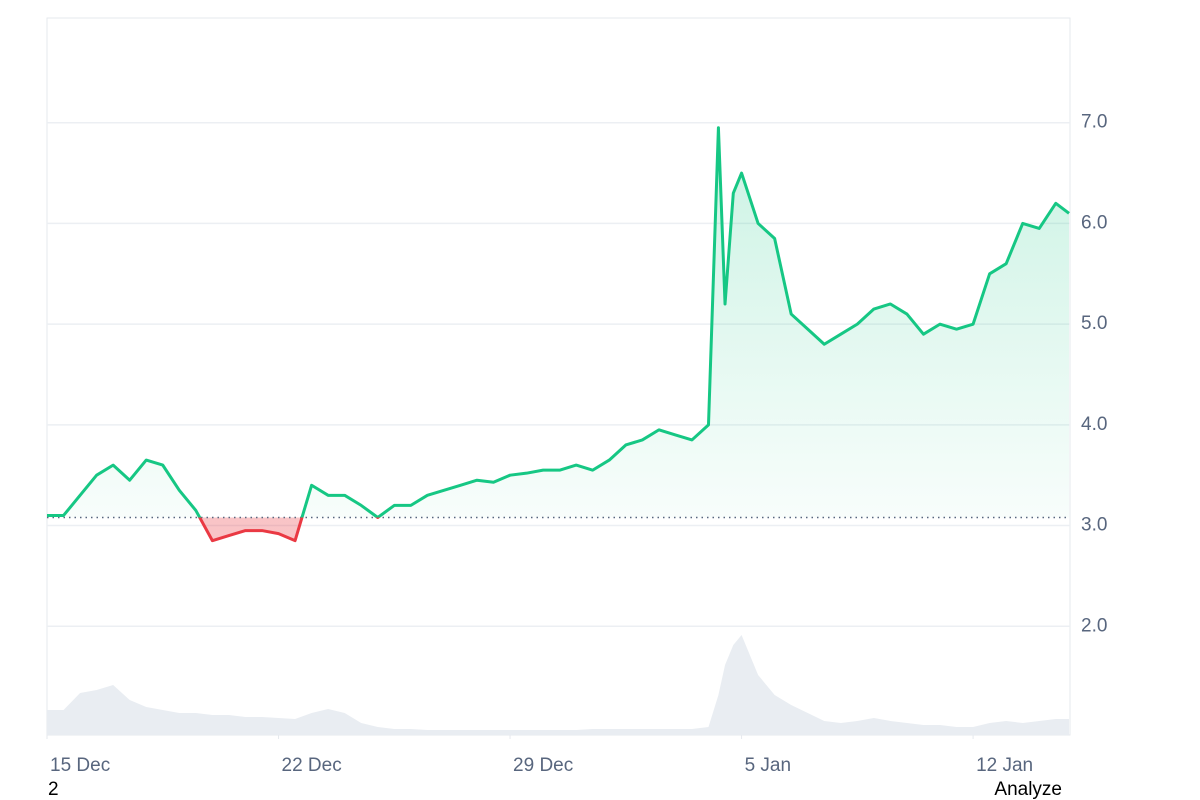  I want to click on x-tick-label: 5 Jan, so click(768, 765).